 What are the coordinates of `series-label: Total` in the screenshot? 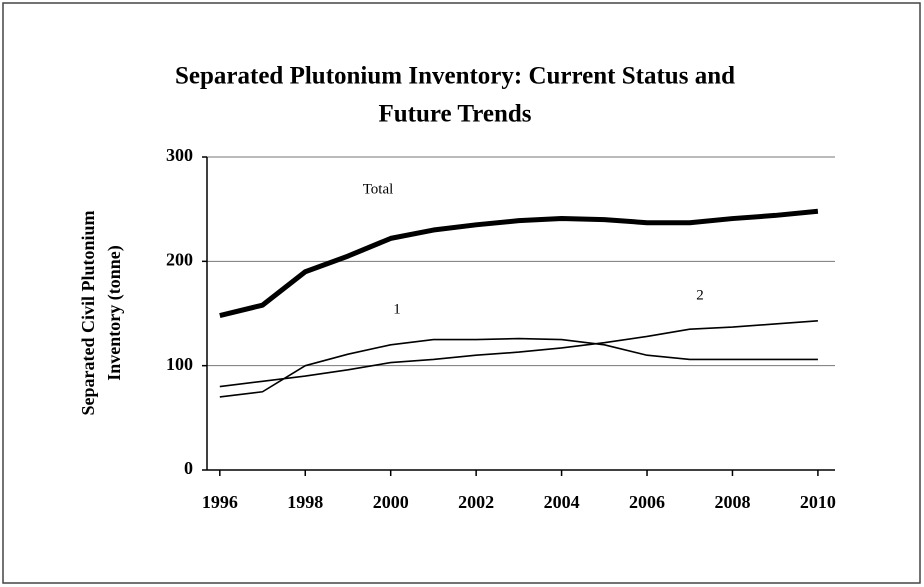 It's located at (378, 189).